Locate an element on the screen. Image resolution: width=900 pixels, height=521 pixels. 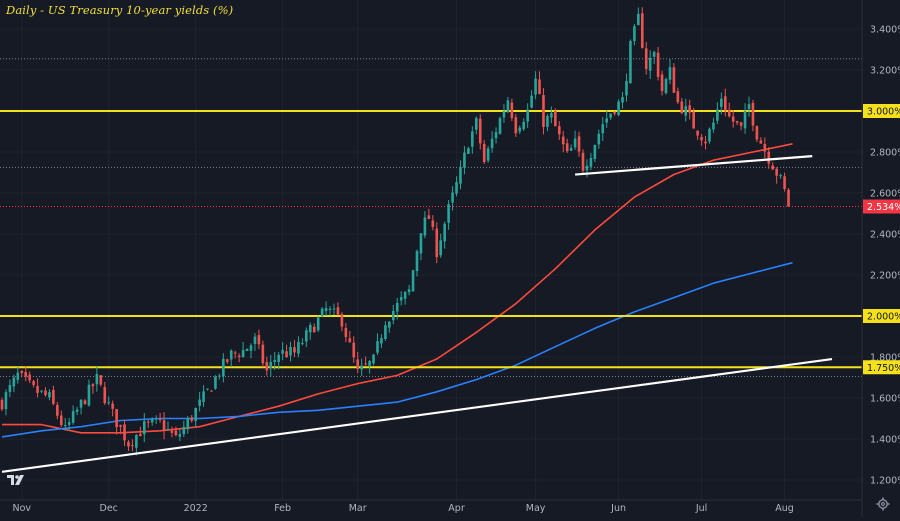
time-tick-label: Jun is located at coordinates (618, 508).